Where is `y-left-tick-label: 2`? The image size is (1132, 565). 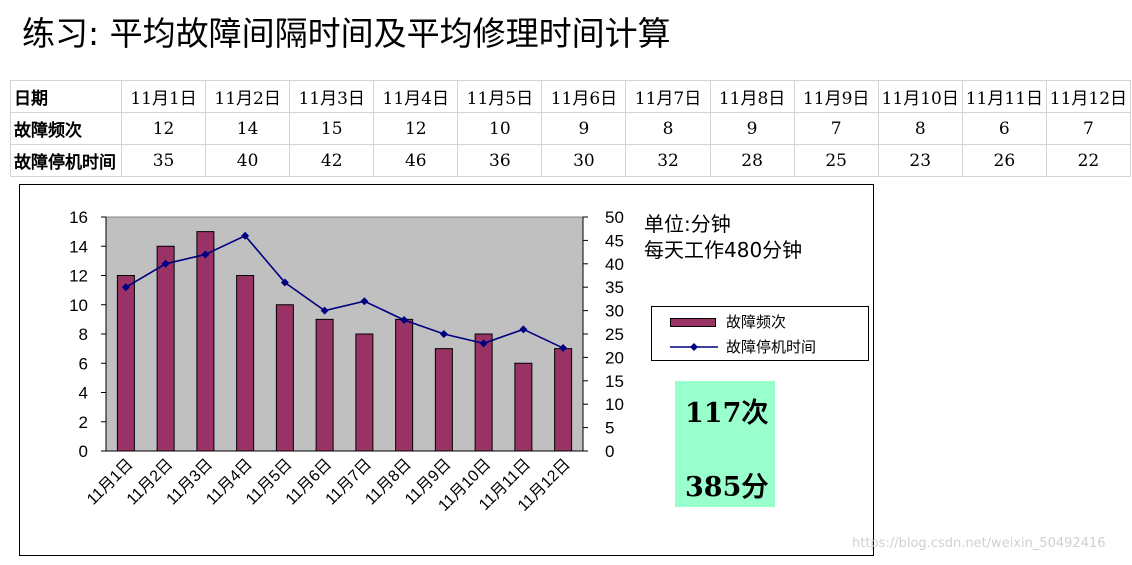 y-left-tick-label: 2 is located at coordinates (83, 422).